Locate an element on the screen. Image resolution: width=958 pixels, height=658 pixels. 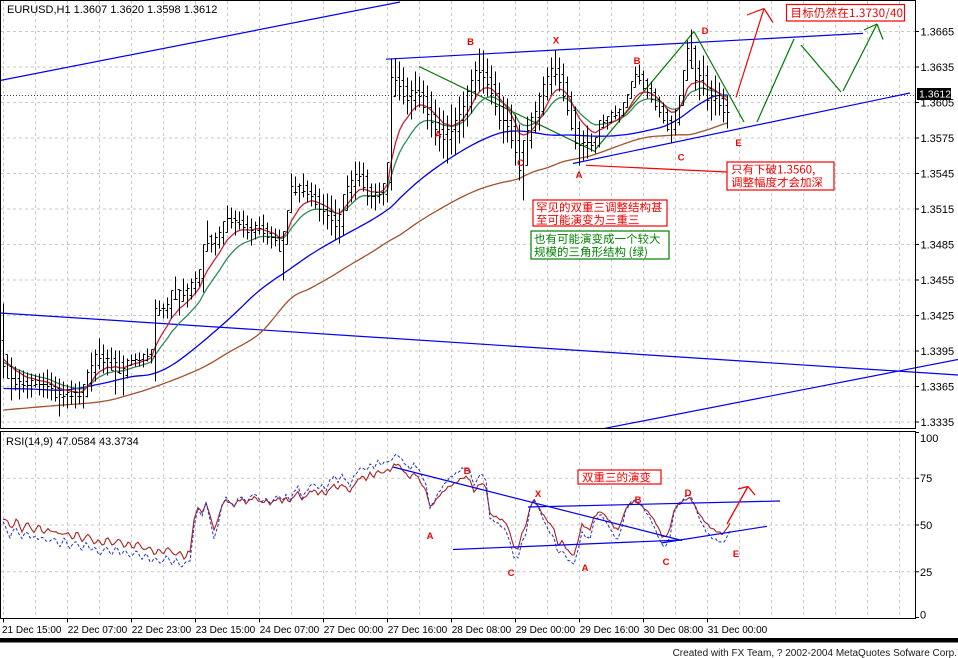
svg-text:EURUSD,H1 1.3607 1.3620 1.359: EURUSD,H1 1.3607 1.3620 1.3598 1.3612 is located at coordinates (112, 10).